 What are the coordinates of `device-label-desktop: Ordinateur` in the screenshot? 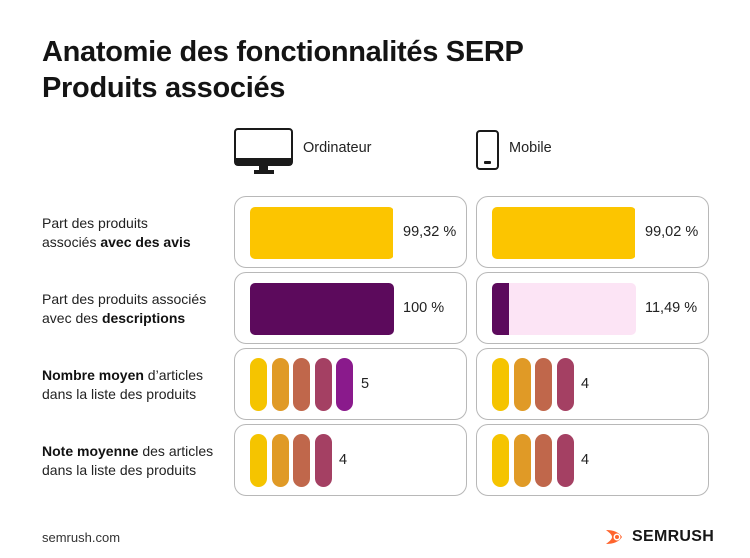 It's located at (337, 148).